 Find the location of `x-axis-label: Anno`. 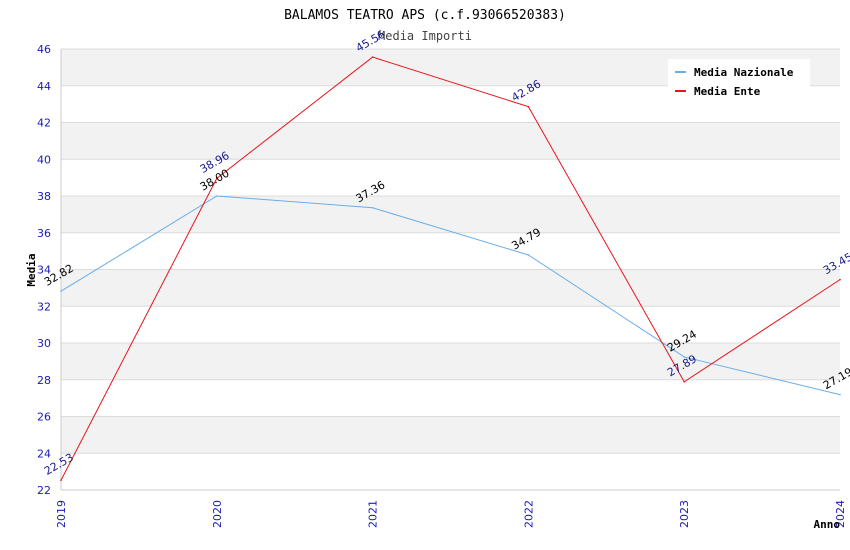

x-axis-label: Anno is located at coordinates (827, 524).